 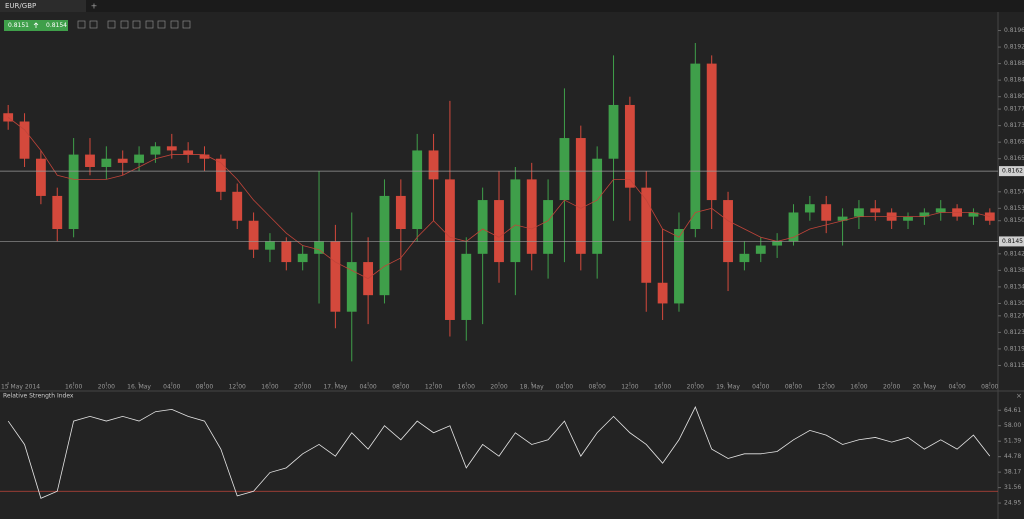 What do you see at coordinates (1014, 80) in the screenshot?
I see `y-tick-label: 0.8184` at bounding box center [1014, 80].